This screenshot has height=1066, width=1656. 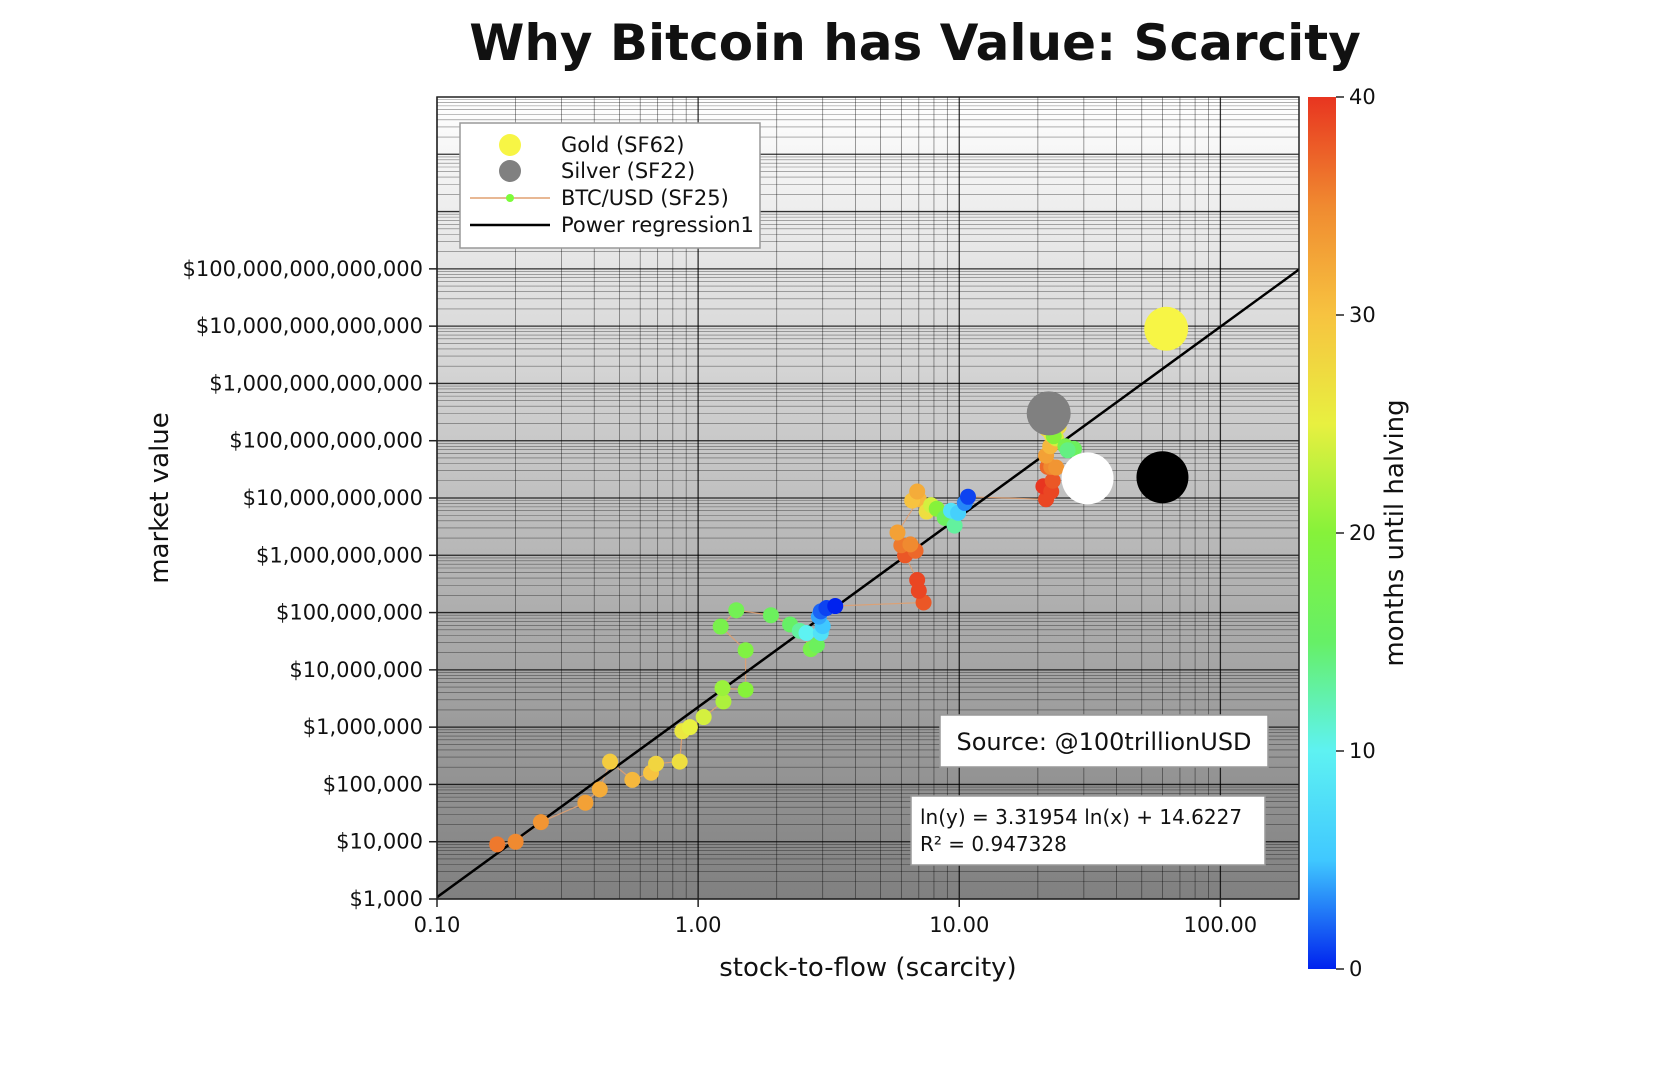 I want to click on y-tick-label: $10,000,000,000,000, so click(x=309, y=326).